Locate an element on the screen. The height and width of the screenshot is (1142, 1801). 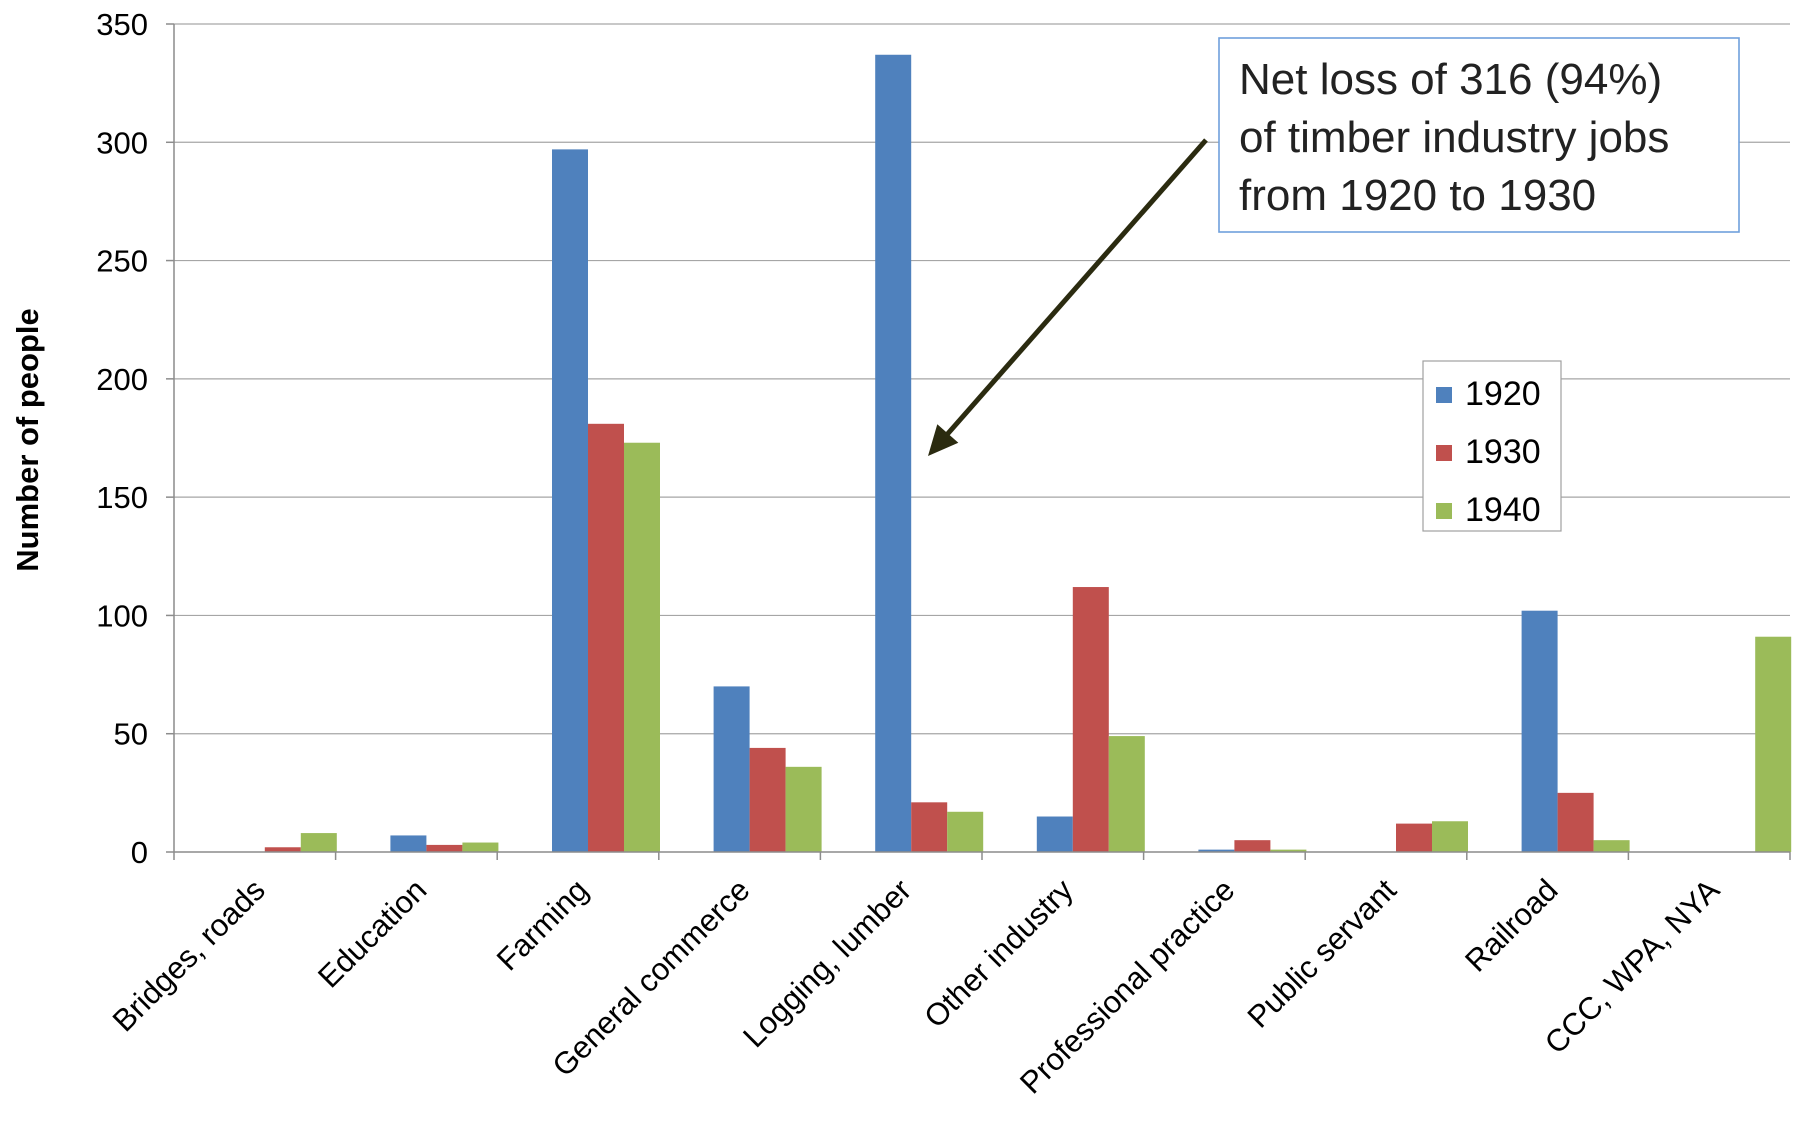
legend-label-1940: 1940 is located at coordinates (1503, 510).